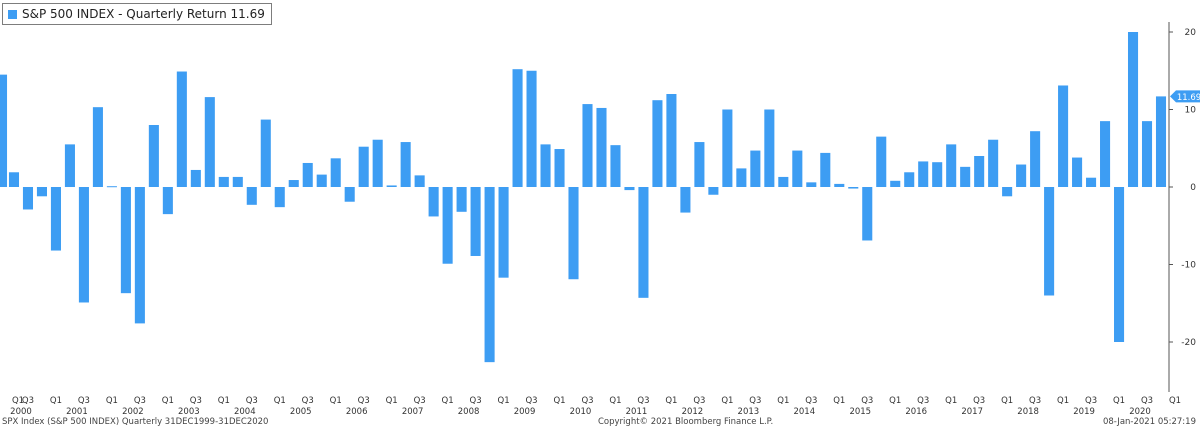  Describe the element at coordinates (581, 412) in the screenshot. I see `x-year-label: 2010` at that location.